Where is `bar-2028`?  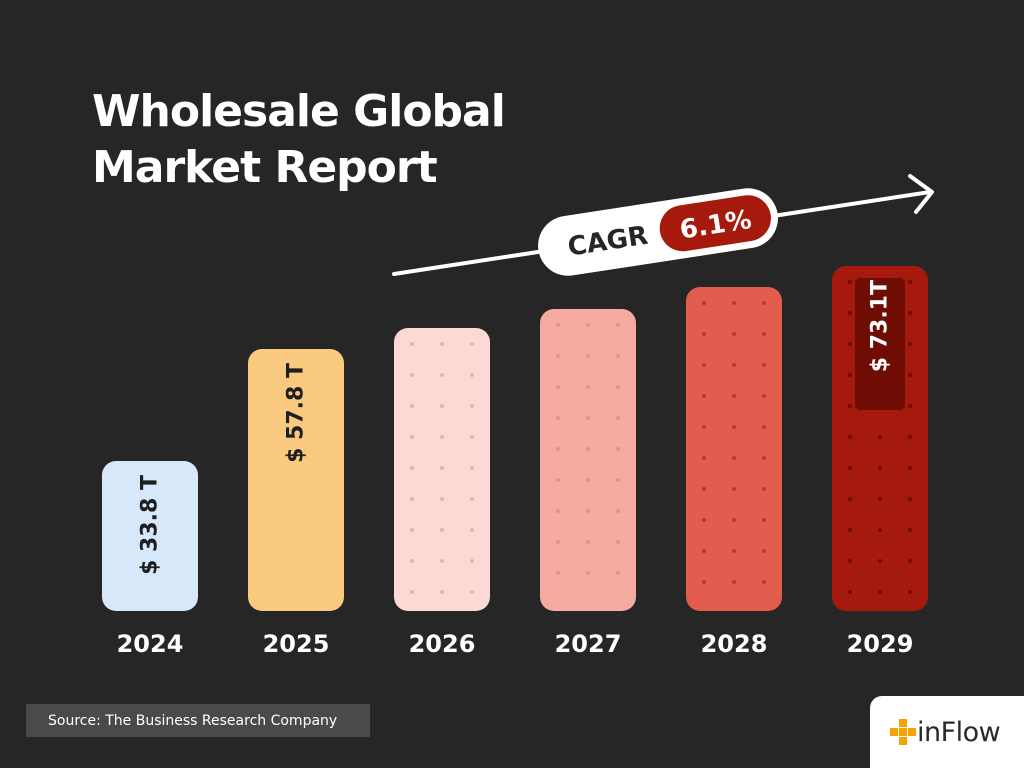 bar-2028 is located at coordinates (734, 449).